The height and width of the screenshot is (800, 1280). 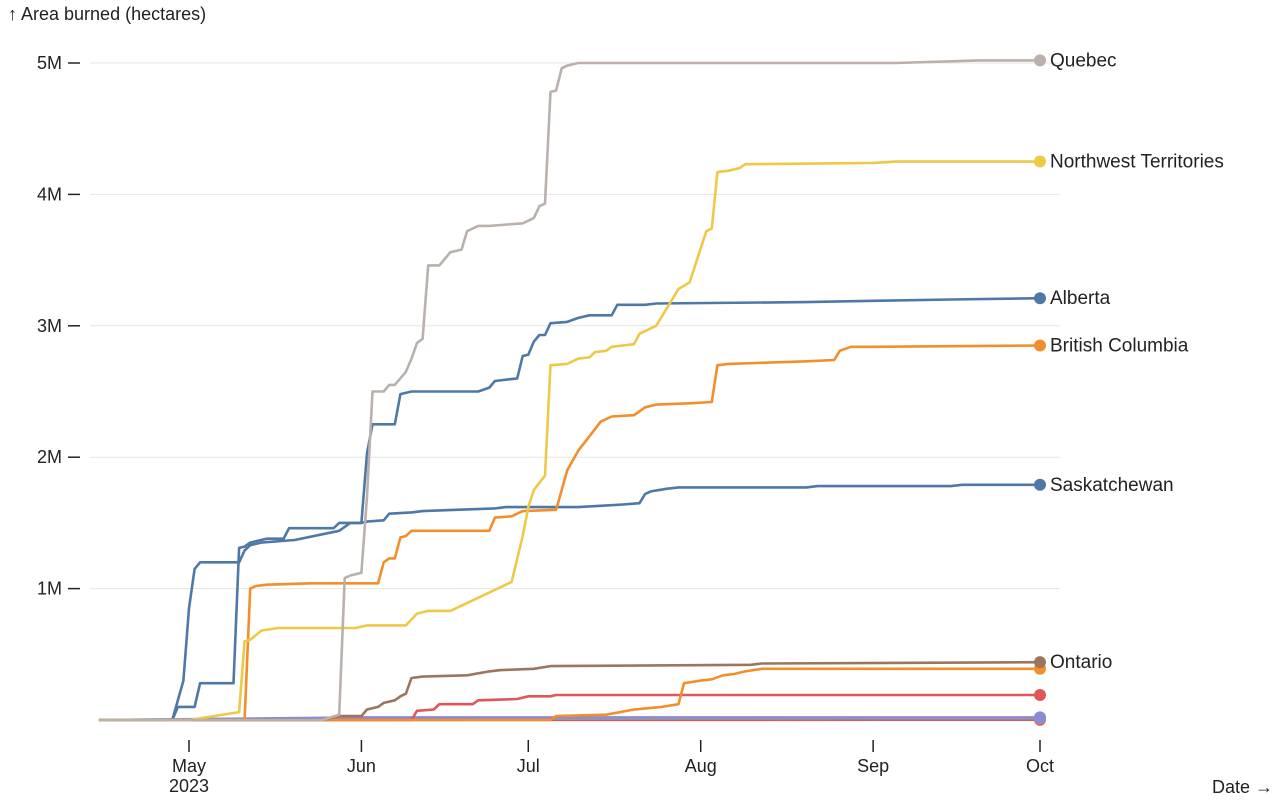 I want to click on ontario-end-dot, so click(x=1040, y=662).